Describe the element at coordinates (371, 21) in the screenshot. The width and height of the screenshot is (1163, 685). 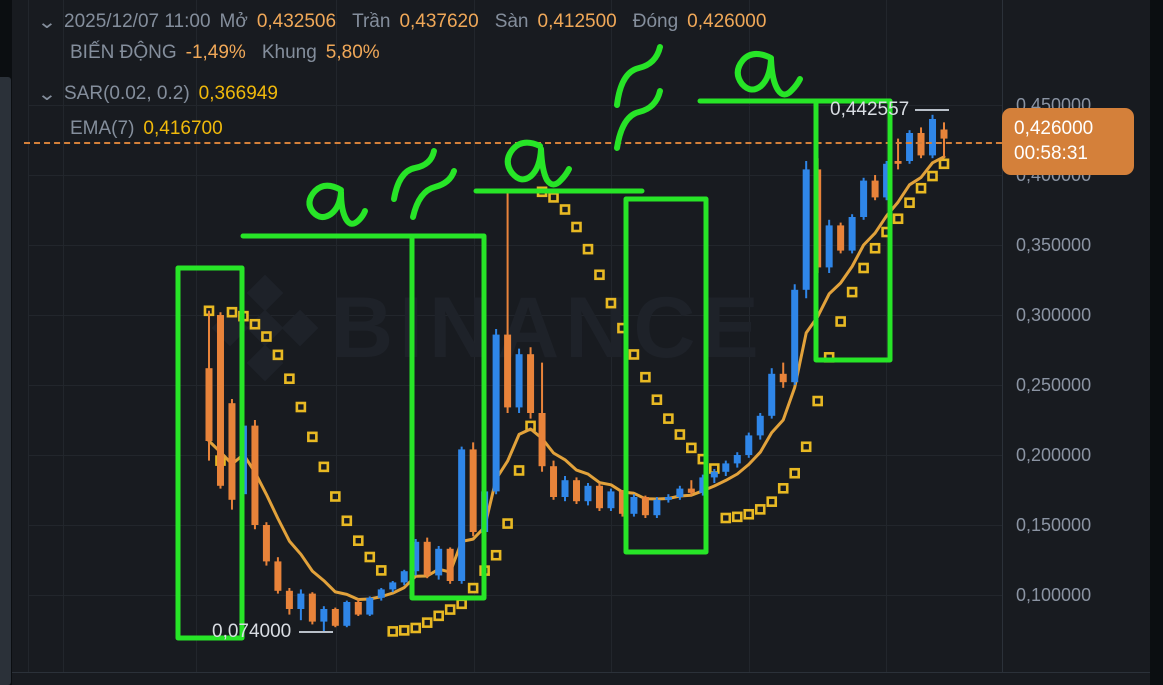
I see `legend-high-label: Trần` at that location.